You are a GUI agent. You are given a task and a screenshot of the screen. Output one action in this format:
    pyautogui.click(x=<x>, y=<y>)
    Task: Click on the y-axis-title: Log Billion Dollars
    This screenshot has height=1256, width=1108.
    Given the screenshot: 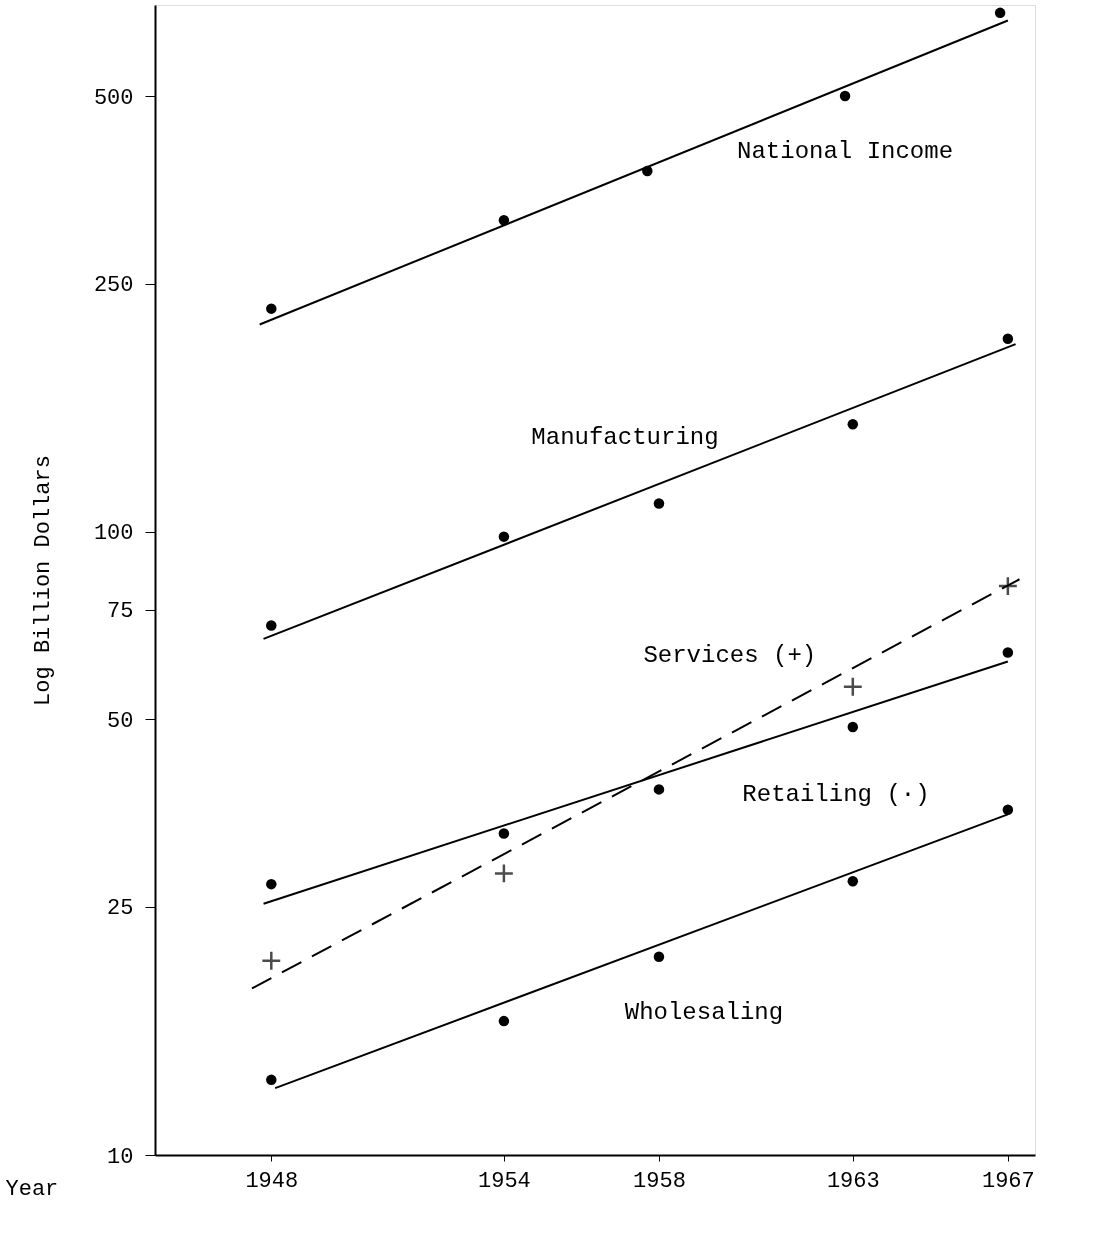 What is the action you would take?
    pyautogui.click(x=43, y=580)
    